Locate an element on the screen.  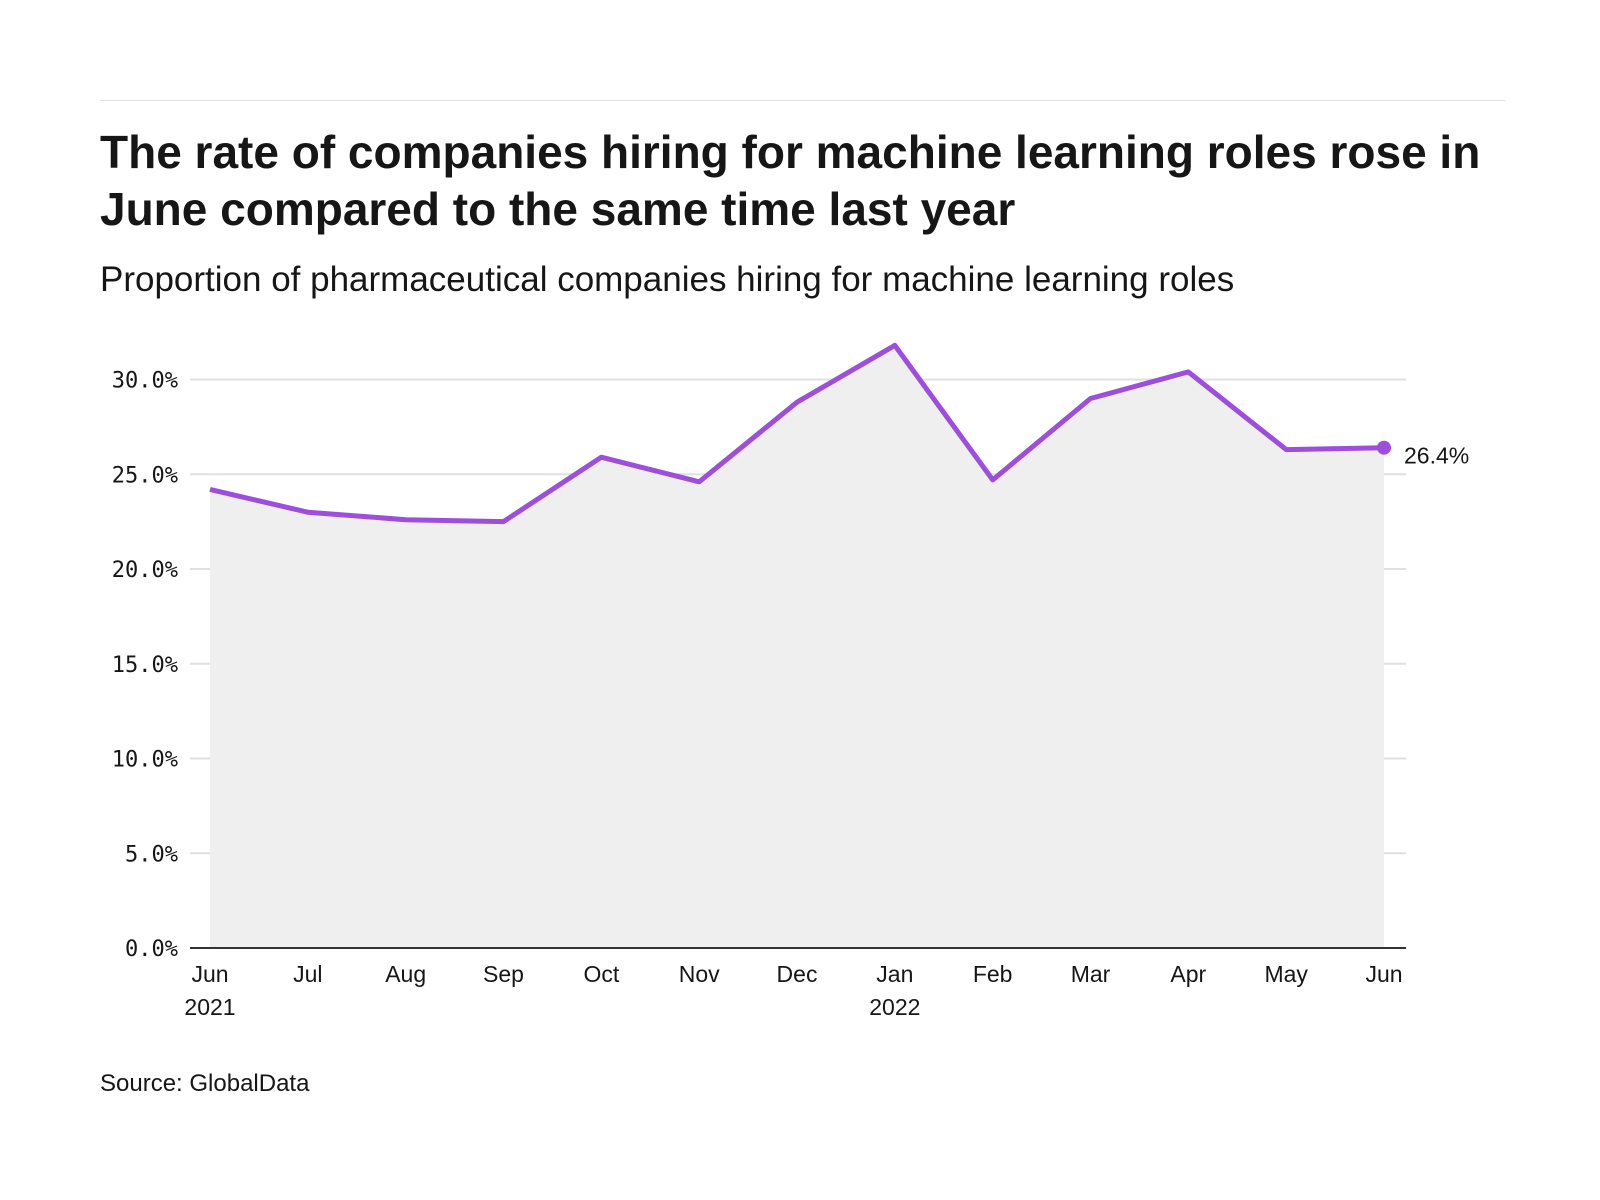
y-tick-label: 0.0% is located at coordinates (151, 949).